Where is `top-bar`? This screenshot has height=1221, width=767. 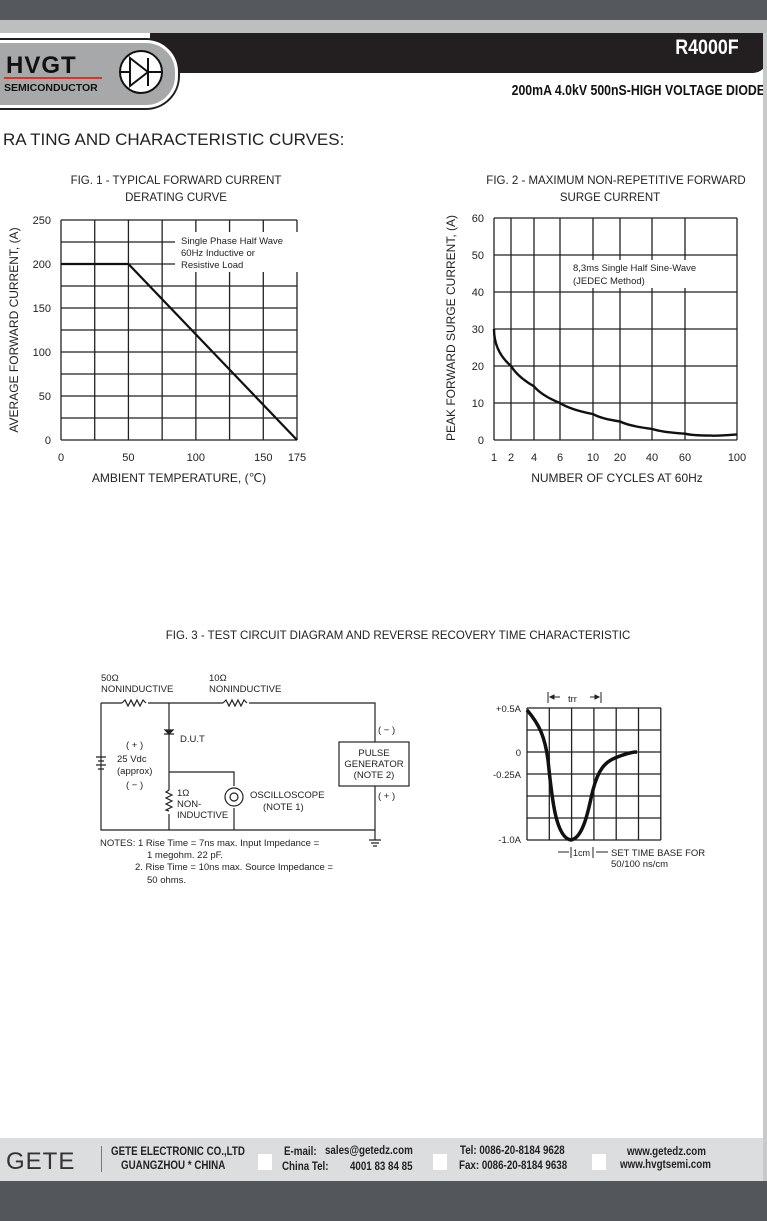 top-bar is located at coordinates (383, 10).